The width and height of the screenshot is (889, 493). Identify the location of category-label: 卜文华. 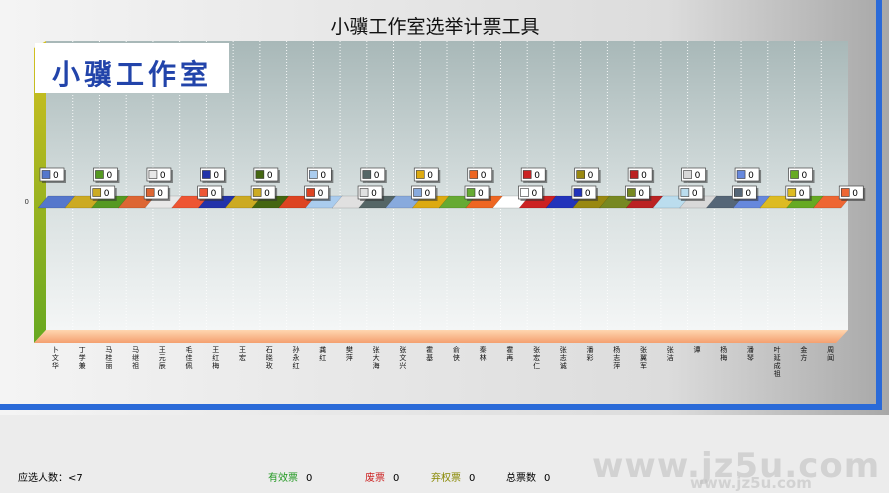
(55, 358).